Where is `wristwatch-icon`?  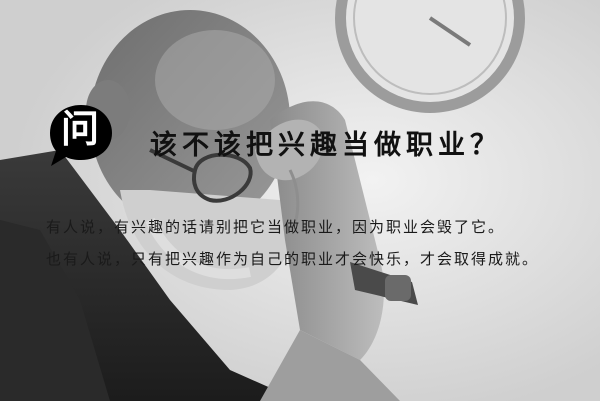 wristwatch-icon is located at coordinates (384, 283).